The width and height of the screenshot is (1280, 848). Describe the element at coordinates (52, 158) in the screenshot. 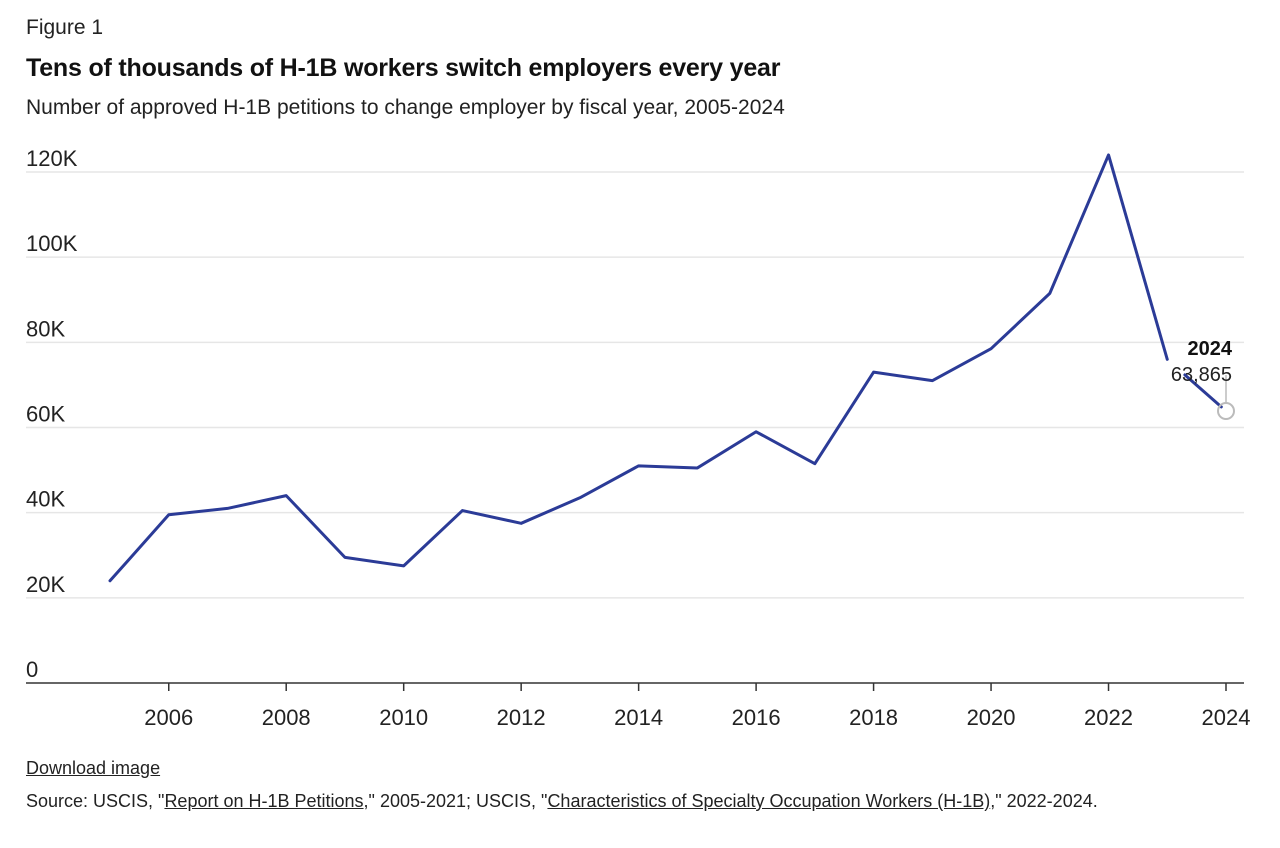

I see `y-tick-label: 120K` at that location.